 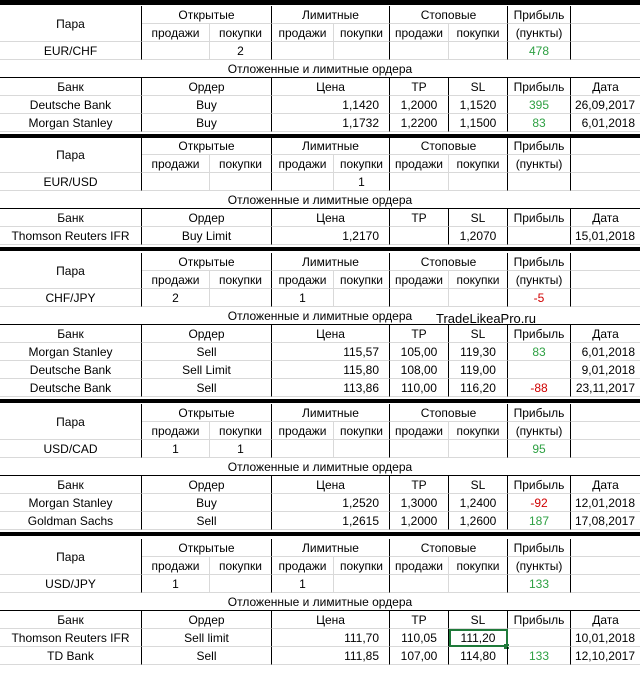 I want to click on order-price: 111,70, so click(x=331, y=638).